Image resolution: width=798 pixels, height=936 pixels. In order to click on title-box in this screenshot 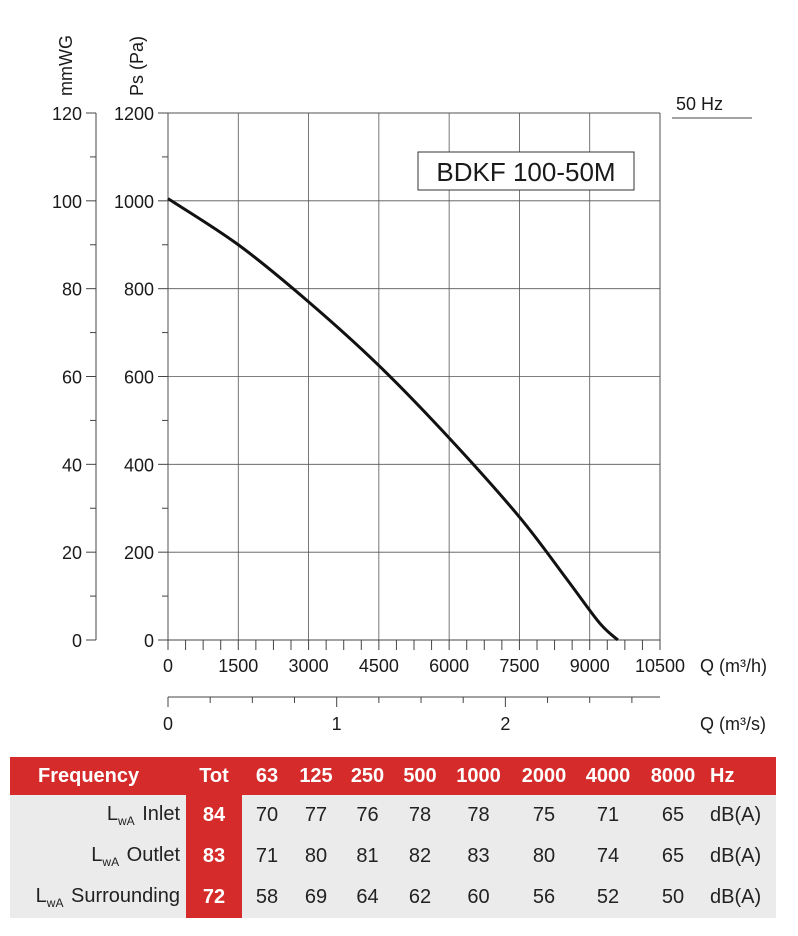, I will do `click(526, 171)`.